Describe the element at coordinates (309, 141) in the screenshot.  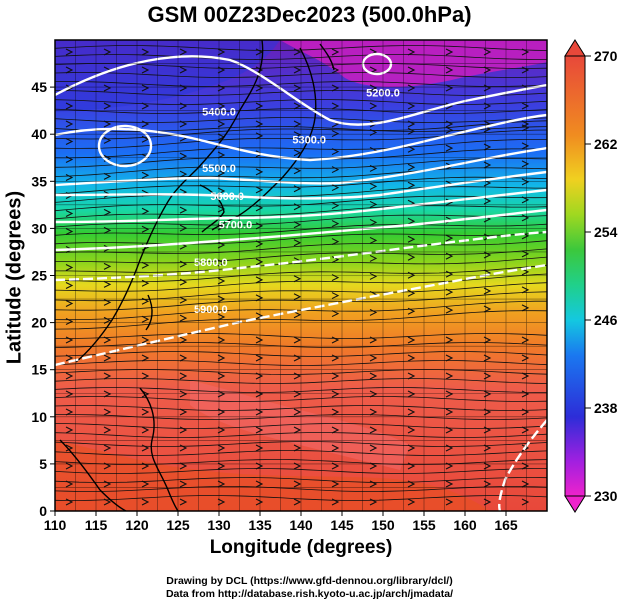
I see `contour-label: 5300.0` at that location.